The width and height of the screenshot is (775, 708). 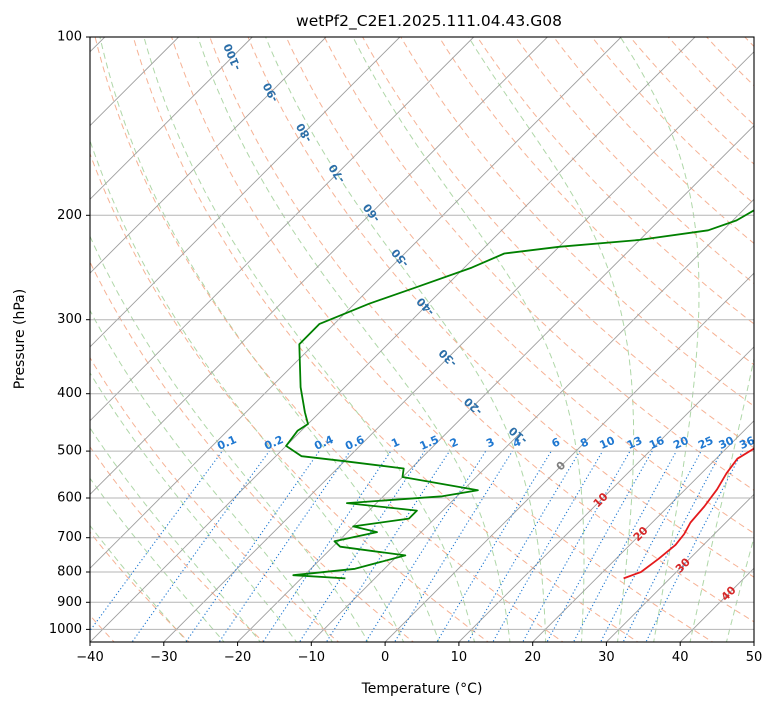 What do you see at coordinates (532, 657) in the screenshot?
I see `x-tick-label: 20` at bounding box center [532, 657].